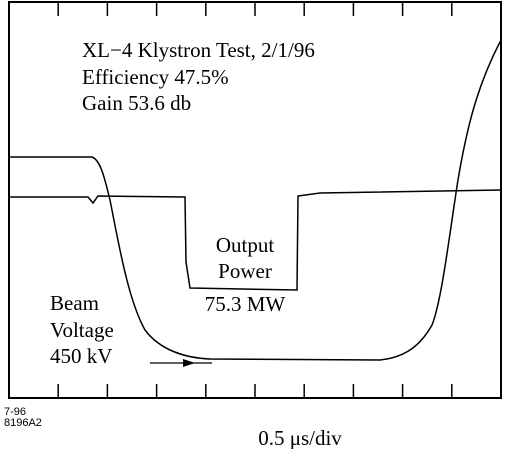 The width and height of the screenshot is (510, 449). What do you see at coordinates (245, 245) in the screenshot?
I see `annotation: Output` at bounding box center [245, 245].